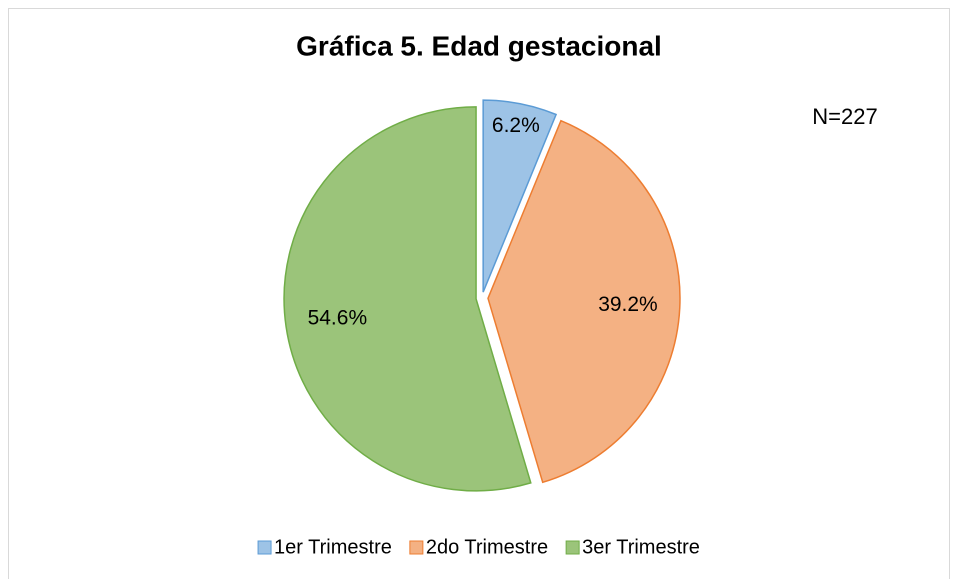 This screenshot has height=579, width=958. Describe the element at coordinates (628, 304) in the screenshot. I see `data-label: 39.2%` at that location.